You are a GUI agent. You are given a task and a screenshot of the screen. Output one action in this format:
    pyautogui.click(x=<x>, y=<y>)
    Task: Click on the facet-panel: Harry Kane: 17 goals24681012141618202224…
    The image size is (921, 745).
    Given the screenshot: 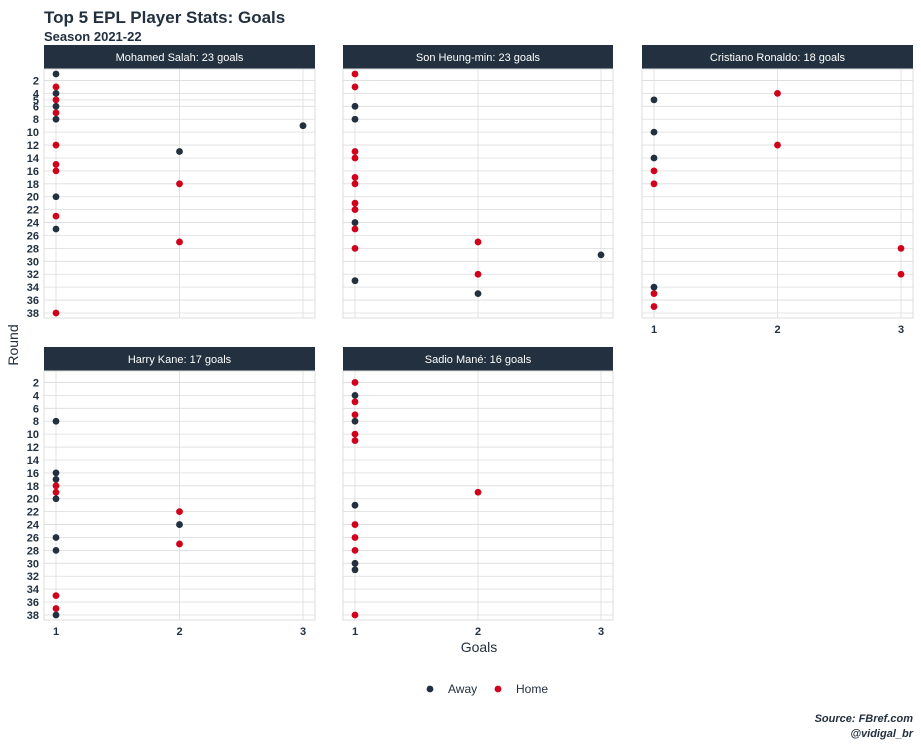 What is the action you would take?
    pyautogui.click(x=171, y=492)
    